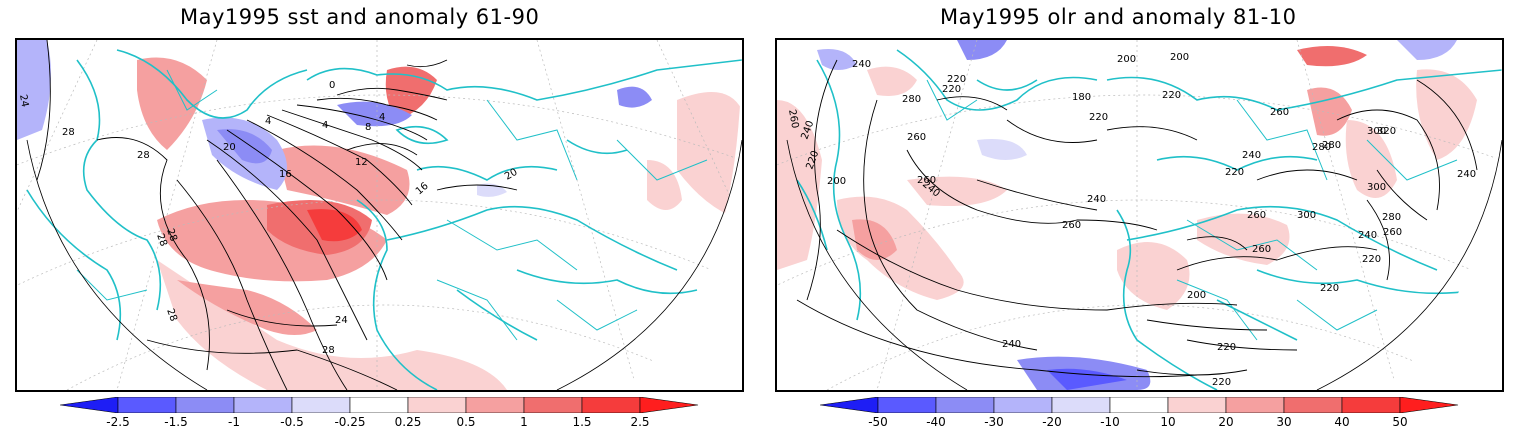 The image size is (1520, 430). I want to click on left-panel-title: May1995 sst and anomaly 61-90, so click(360, 17).